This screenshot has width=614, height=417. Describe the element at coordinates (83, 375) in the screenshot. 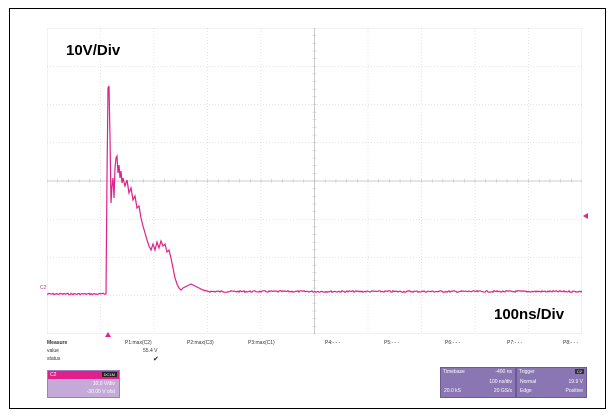

I see `channel-header: C2 DC1M` at that location.